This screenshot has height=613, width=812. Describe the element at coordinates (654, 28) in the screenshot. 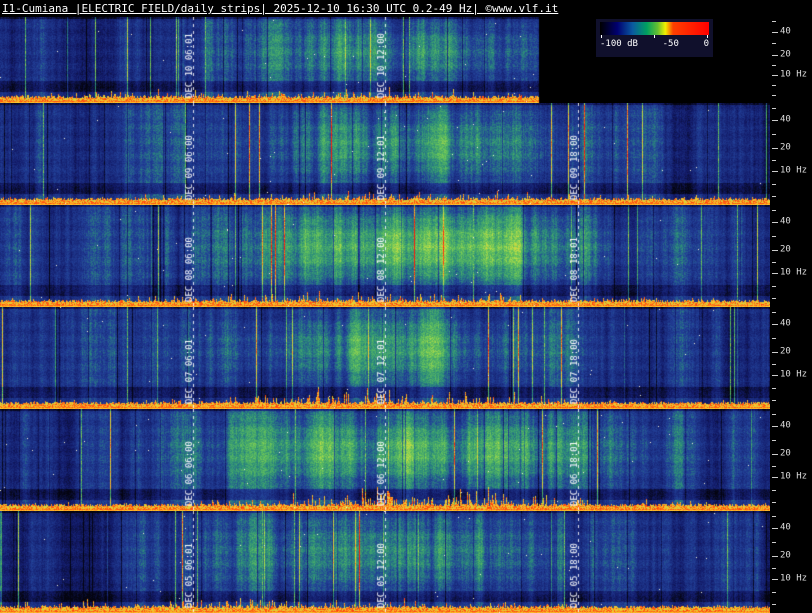

I see `colorbar-gradient` at that location.